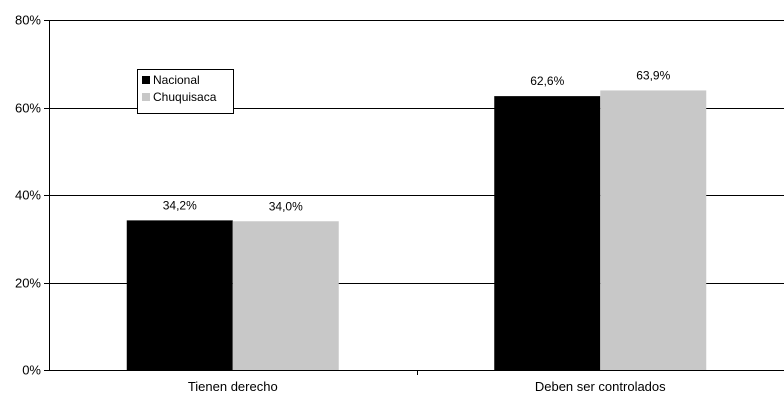 The image size is (784, 401). Describe the element at coordinates (176, 80) in the screenshot. I see `legend-label: Nacional` at that location.